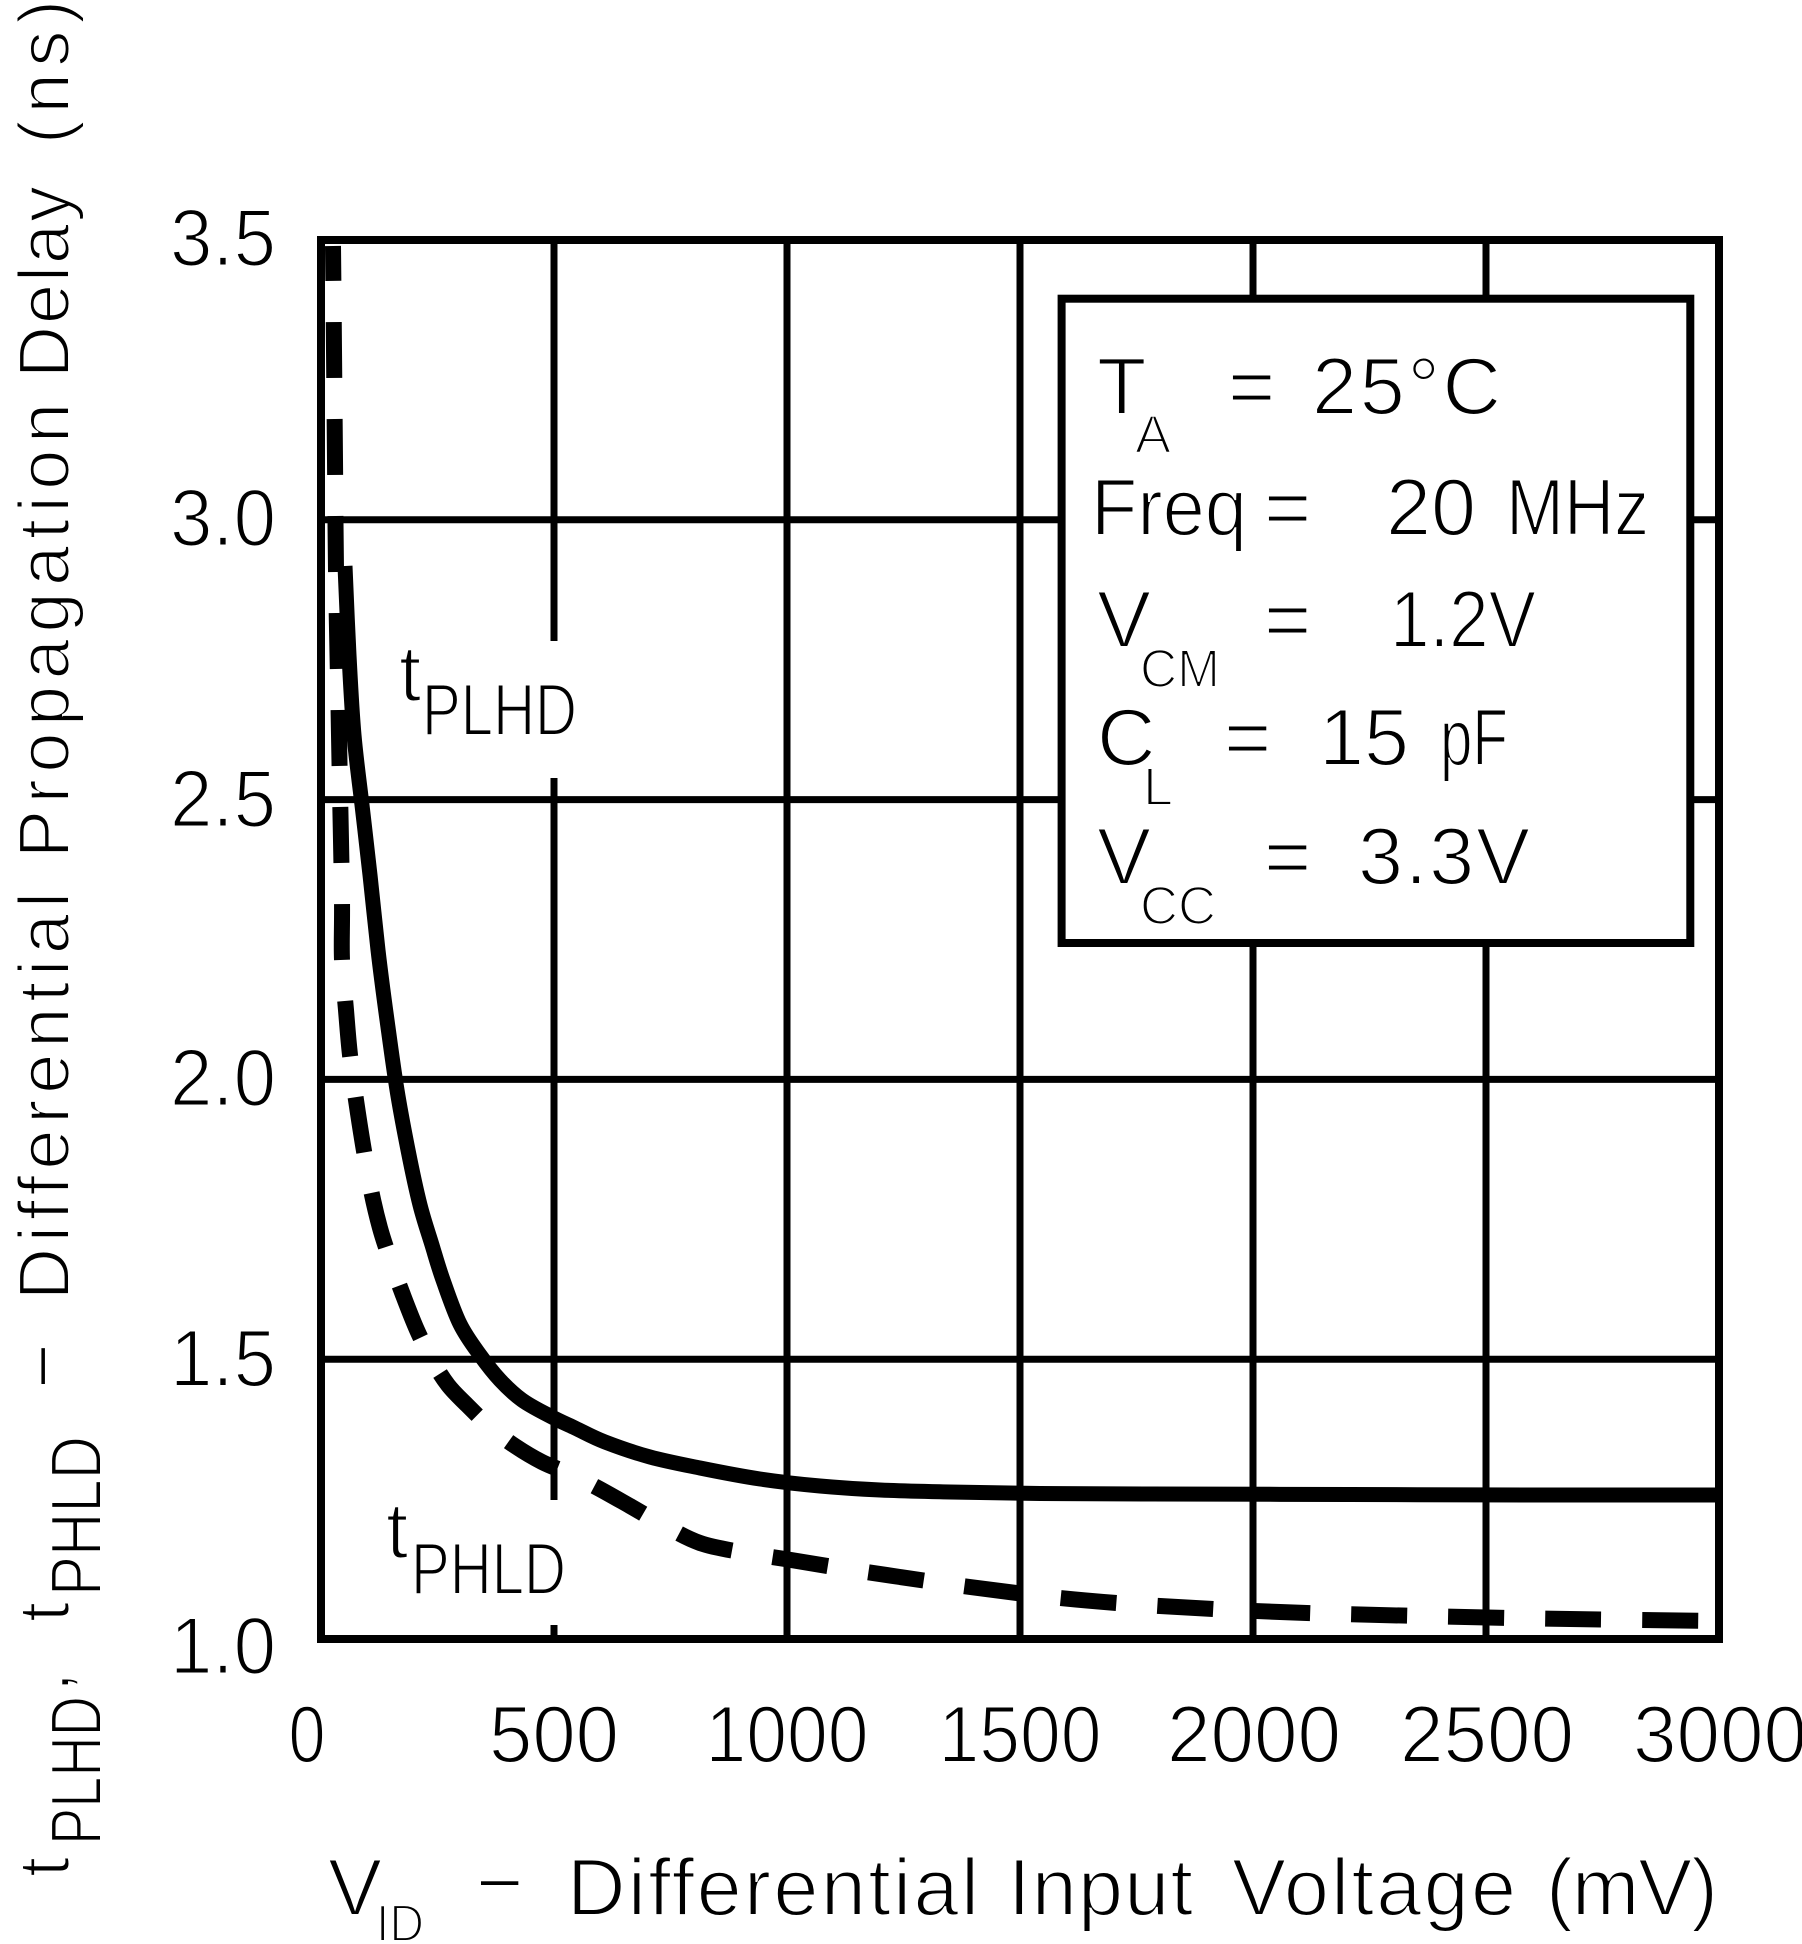 The width and height of the screenshot is (1802, 1944). What do you see at coordinates (1406, 387) in the screenshot?
I see `svg-text: 25°C` at bounding box center [1406, 387].